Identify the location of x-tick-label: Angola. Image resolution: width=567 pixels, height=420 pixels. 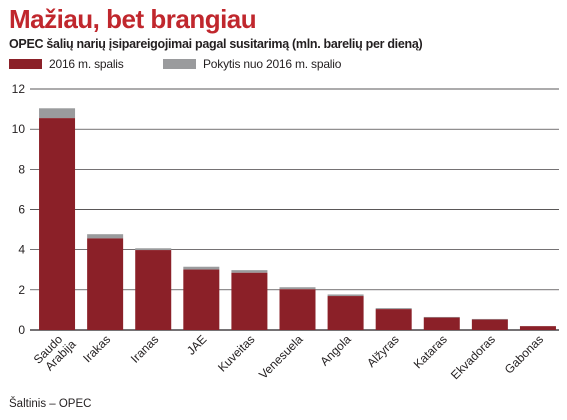
(335, 350).